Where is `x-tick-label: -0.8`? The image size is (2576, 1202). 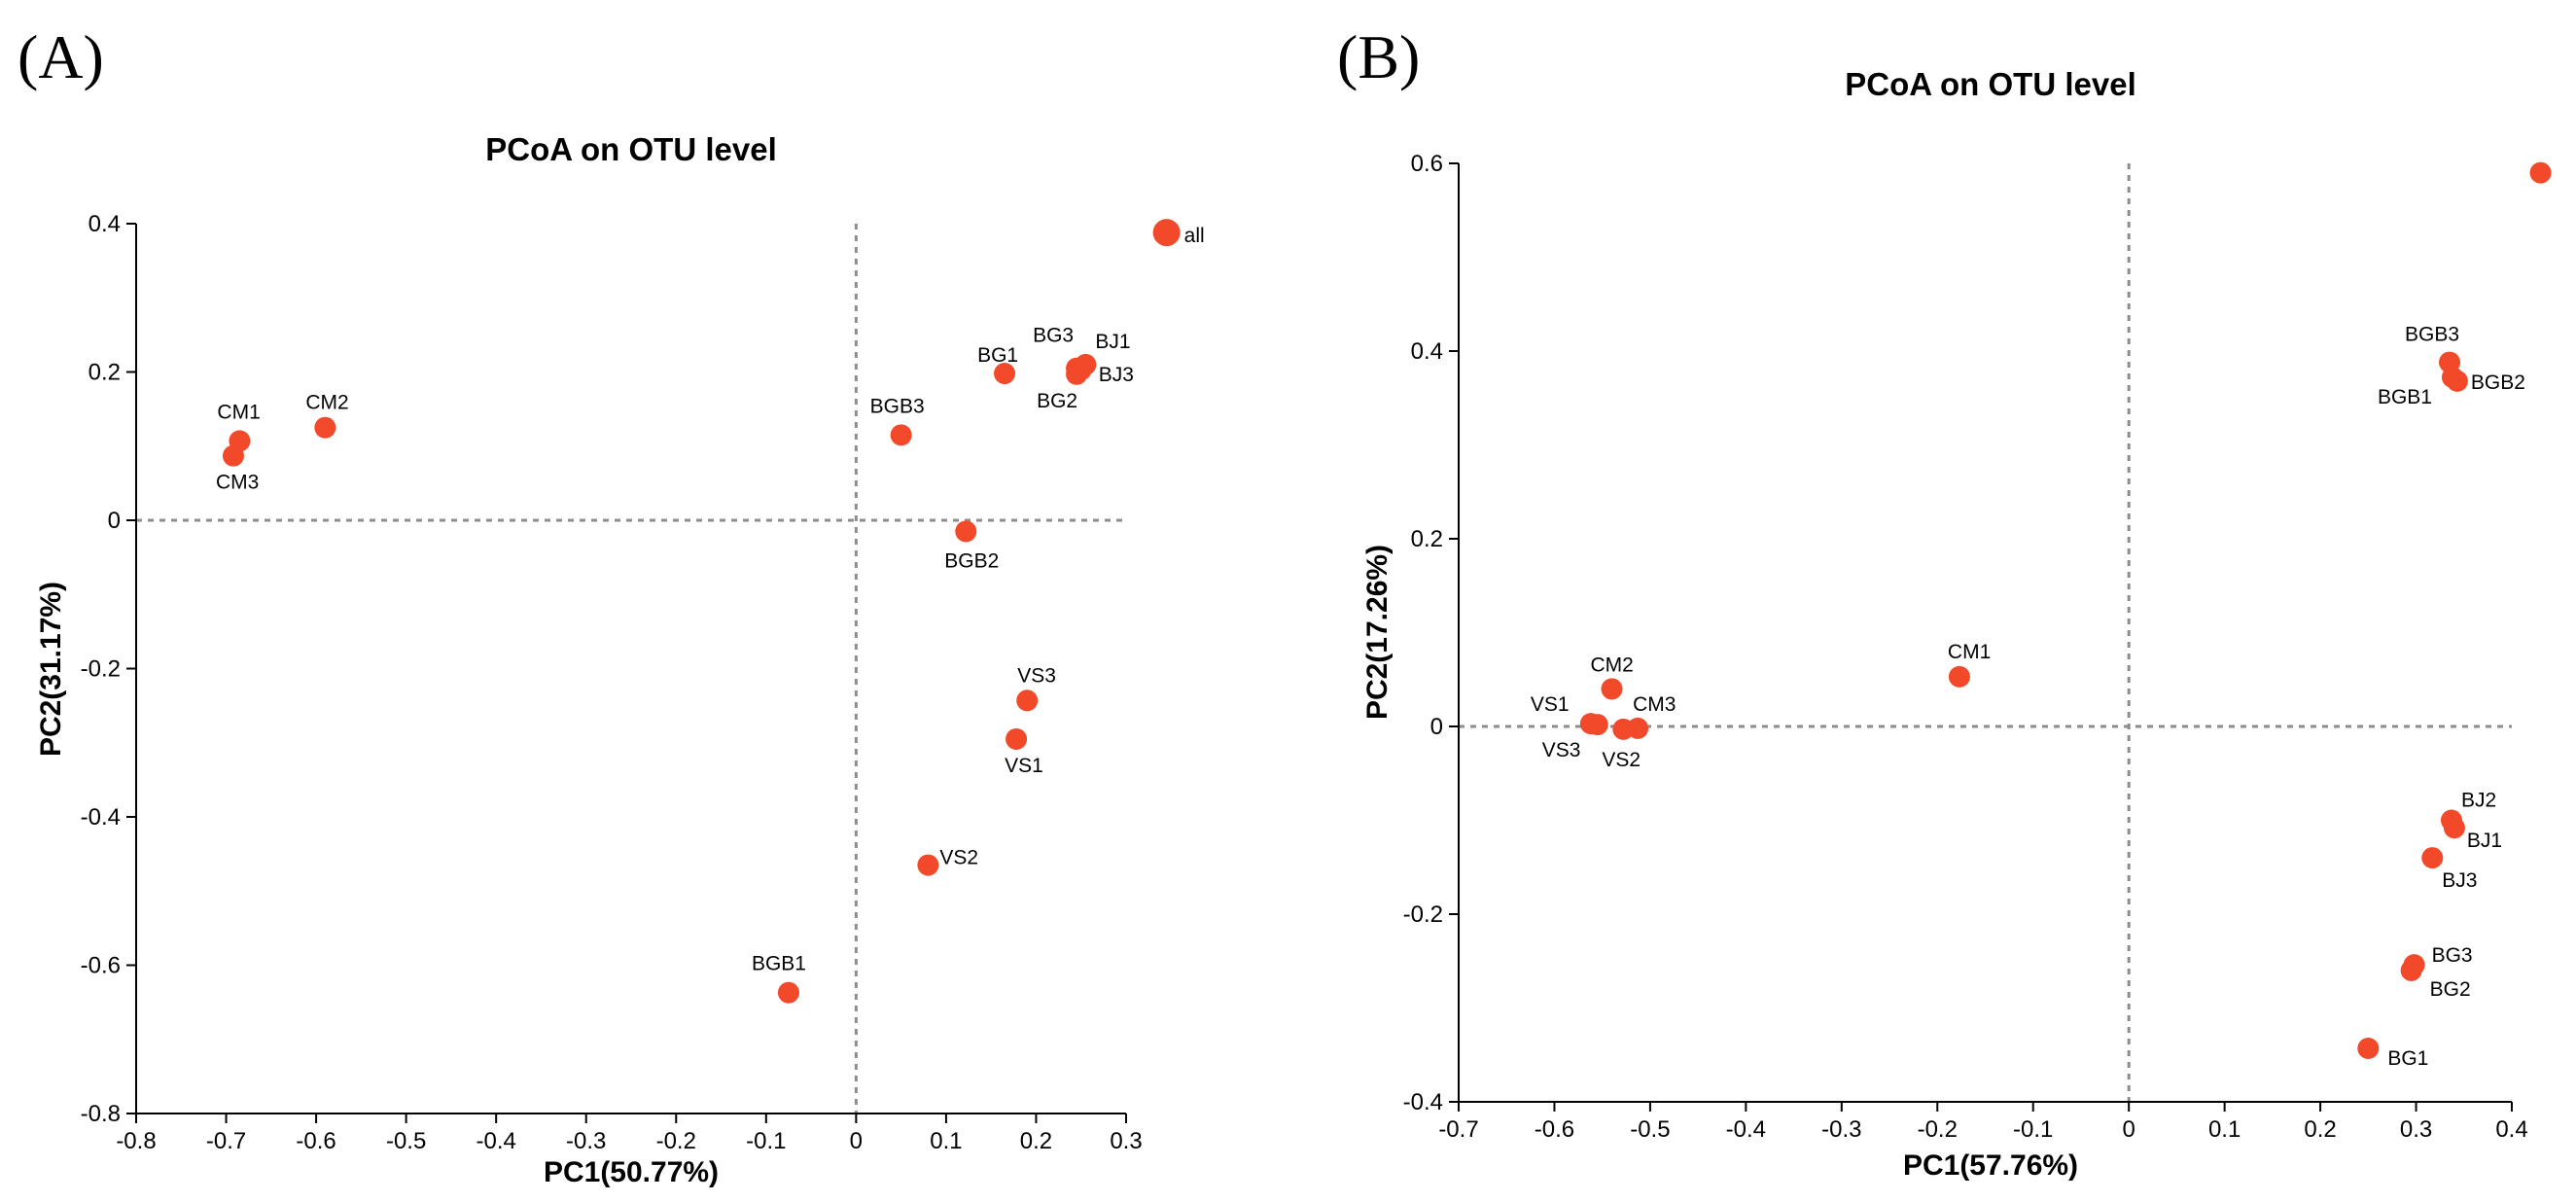
x-tick-label: -0.8 is located at coordinates (136, 1141).